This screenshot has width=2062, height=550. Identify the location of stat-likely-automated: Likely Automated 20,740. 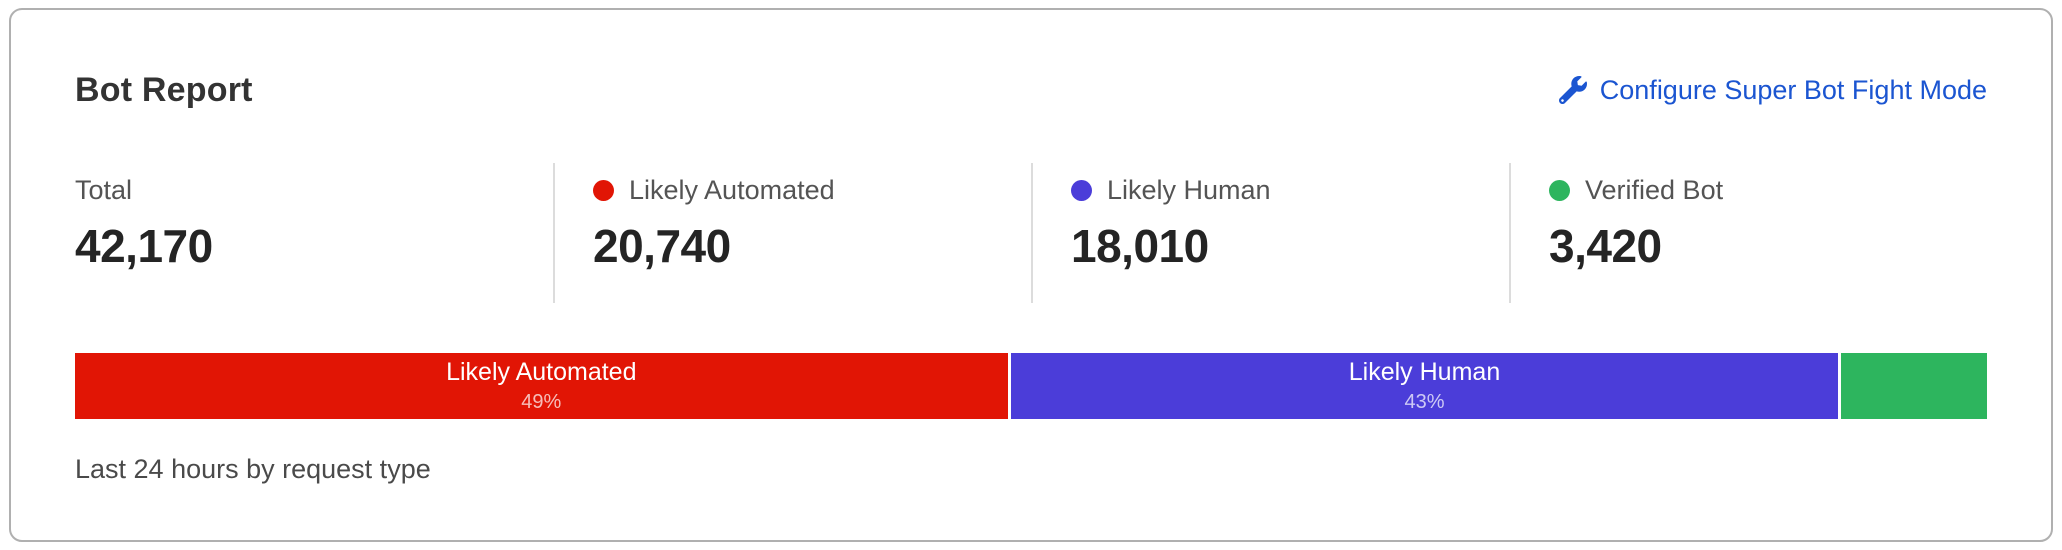
(792, 232).